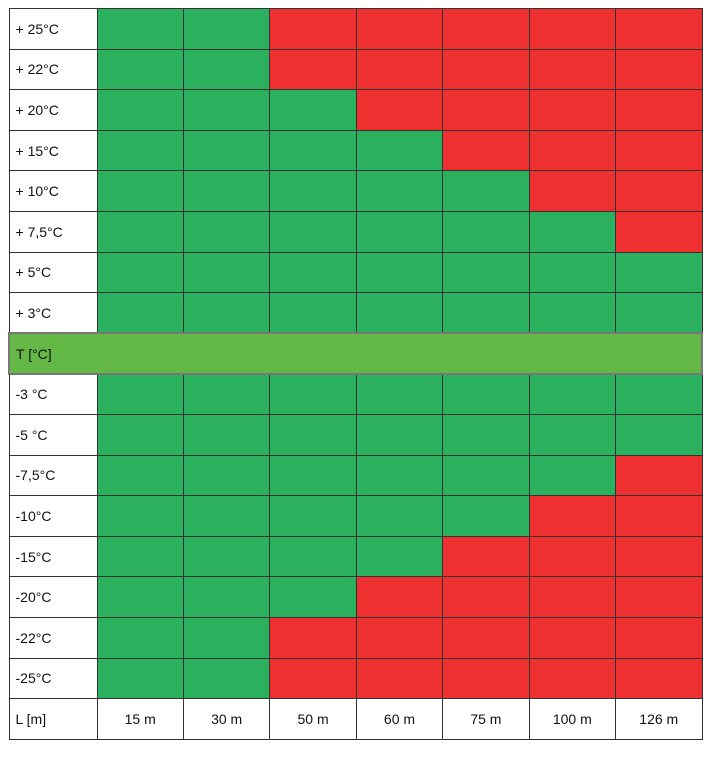 The width and height of the screenshot is (707, 759). Describe the element at coordinates (53, 597) in the screenshot. I see `row-label: -20°C` at that location.